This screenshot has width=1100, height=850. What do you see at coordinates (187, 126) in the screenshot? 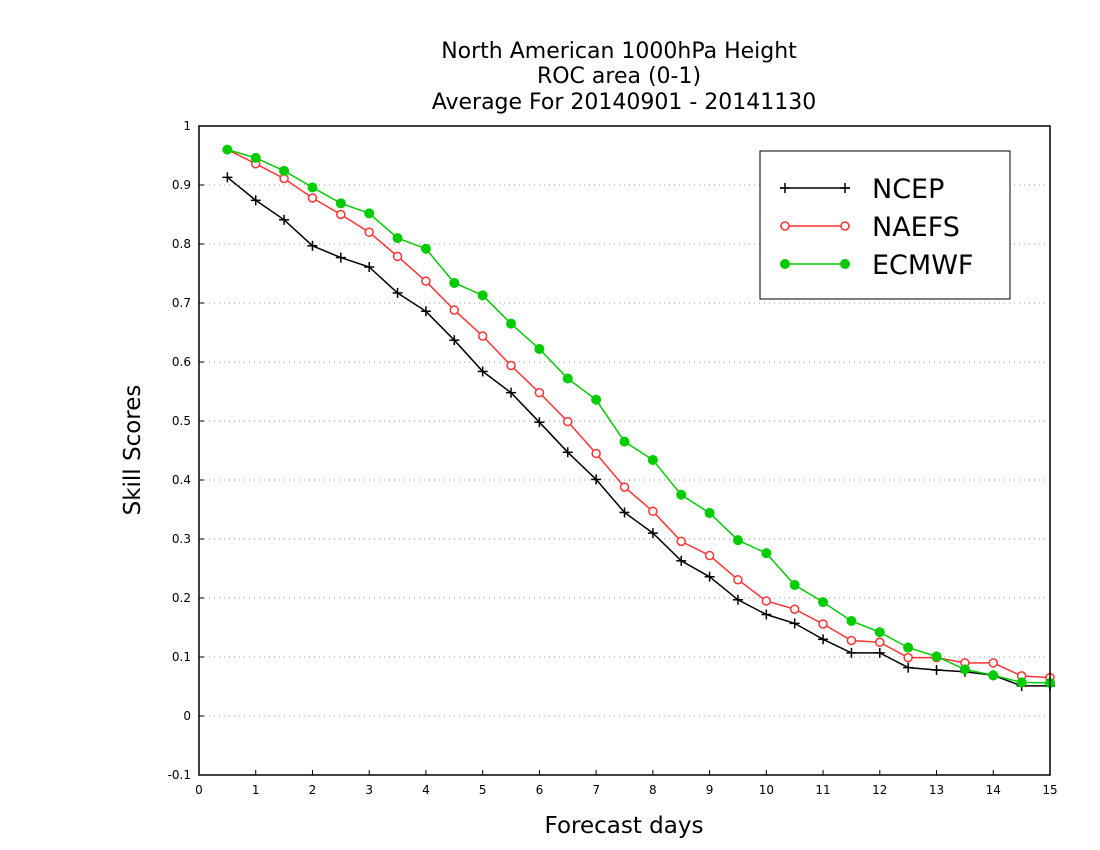
I see `y-tick-label: 1` at bounding box center [187, 126].